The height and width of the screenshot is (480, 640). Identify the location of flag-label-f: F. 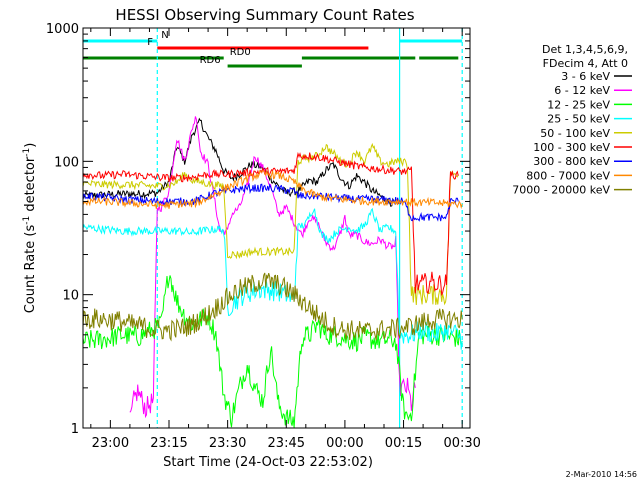
(150, 42).